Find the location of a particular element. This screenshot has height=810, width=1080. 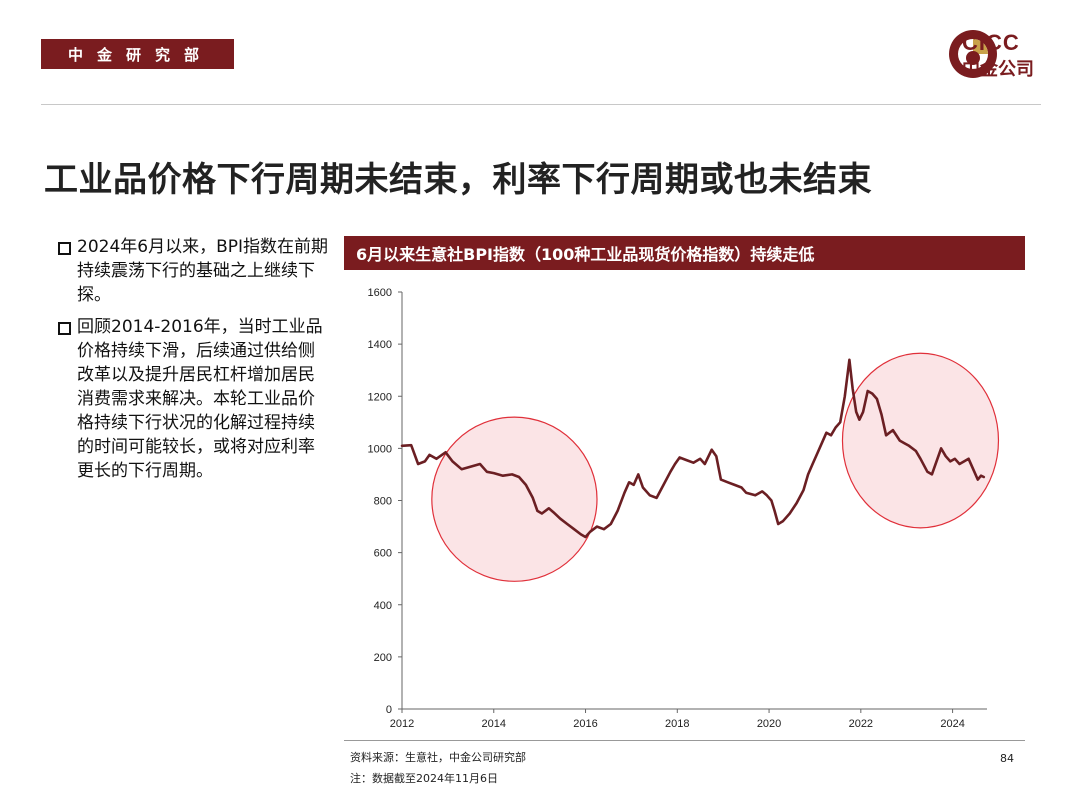

y-tick-label: 0 is located at coordinates (389, 710).